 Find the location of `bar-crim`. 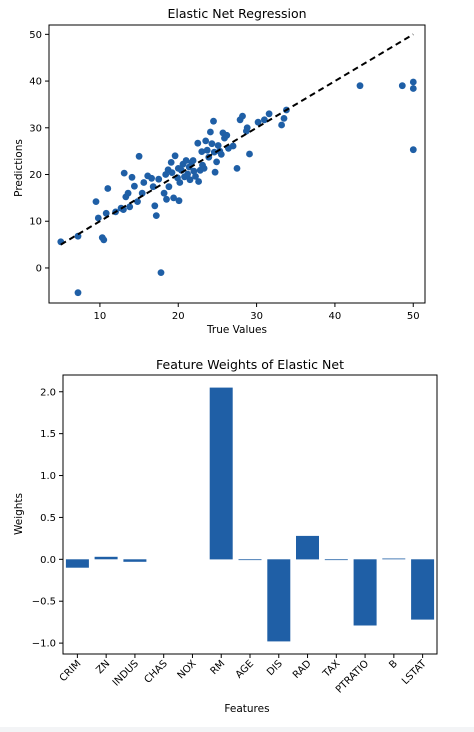

bar-crim is located at coordinates (77, 563).